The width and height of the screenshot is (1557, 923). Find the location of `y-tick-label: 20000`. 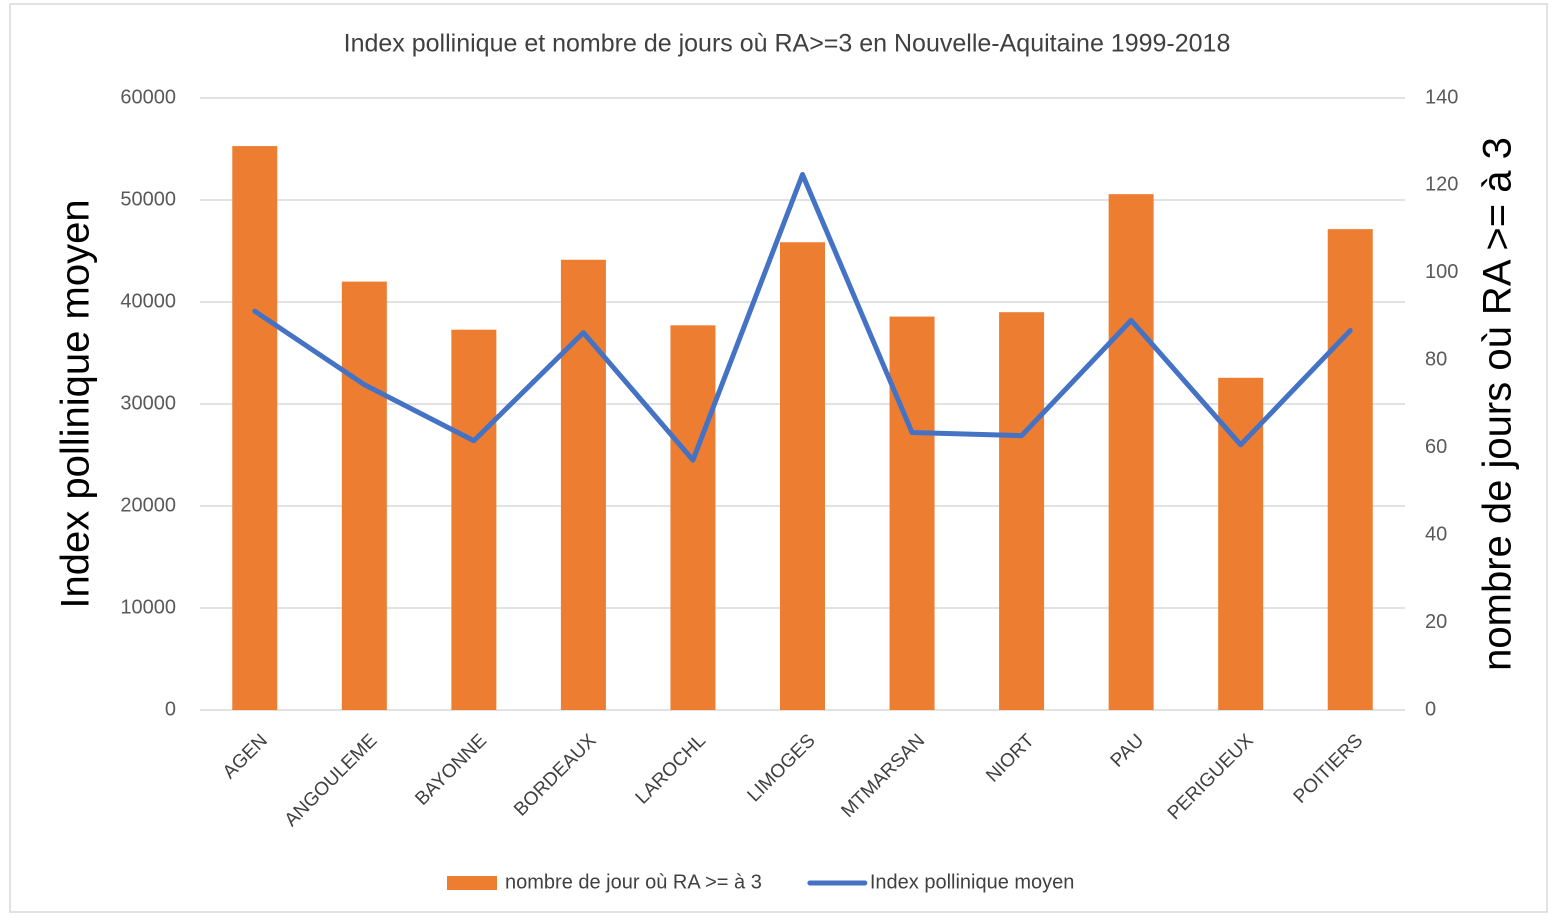

y-tick-label: 20000 is located at coordinates (148, 505).